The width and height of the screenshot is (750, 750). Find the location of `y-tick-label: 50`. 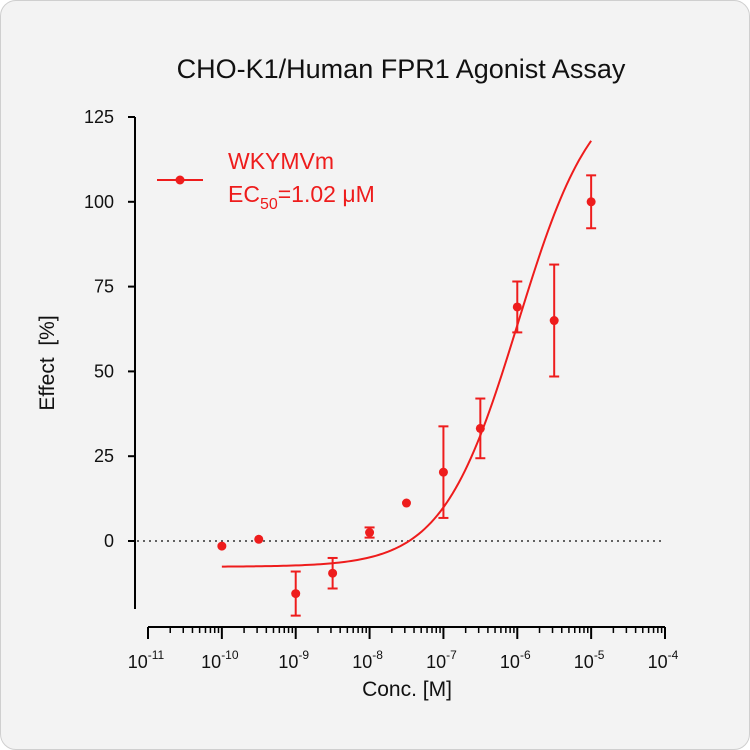

y-tick-label: 50 is located at coordinates (104, 371).